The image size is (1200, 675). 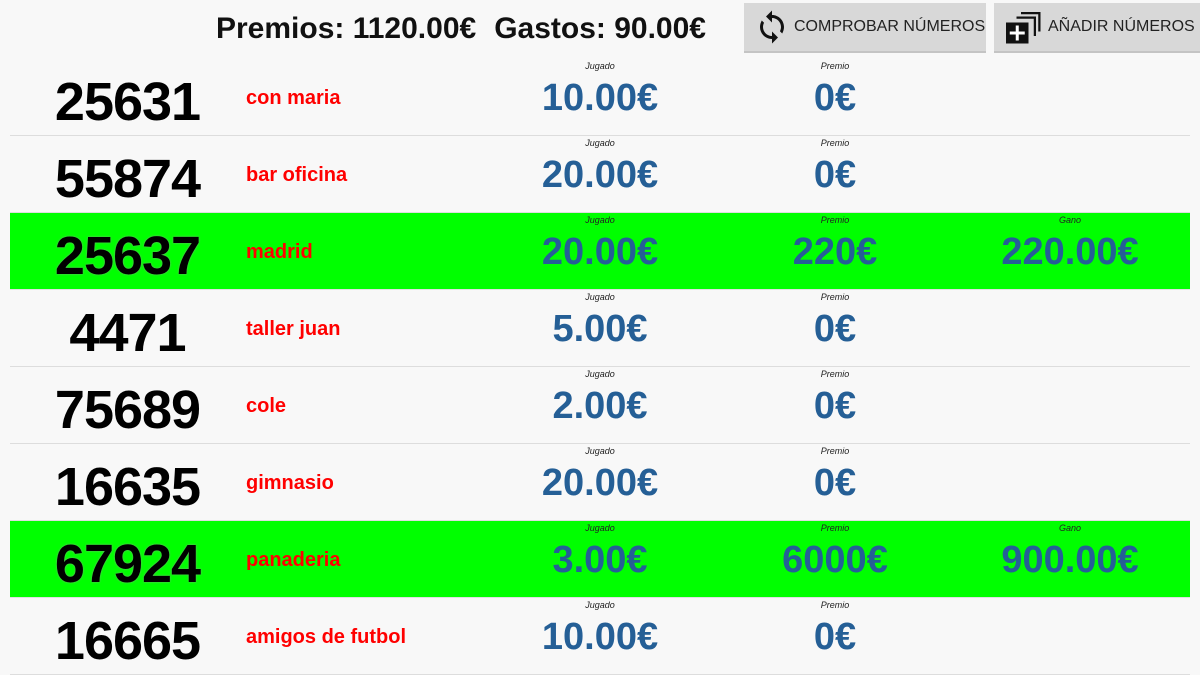 What do you see at coordinates (127, 256) in the screenshot?
I see `lottery-number: 25637` at bounding box center [127, 256].